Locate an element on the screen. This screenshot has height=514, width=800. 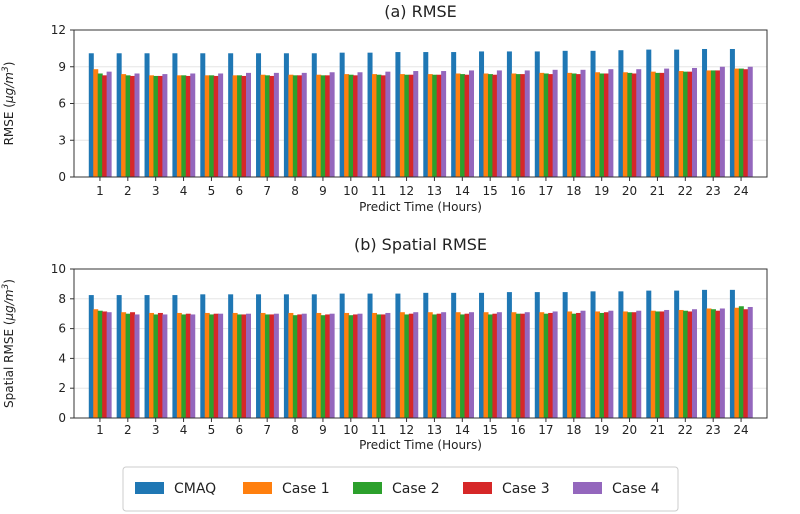
x-tick-label: 23 is located at coordinates (713, 191).